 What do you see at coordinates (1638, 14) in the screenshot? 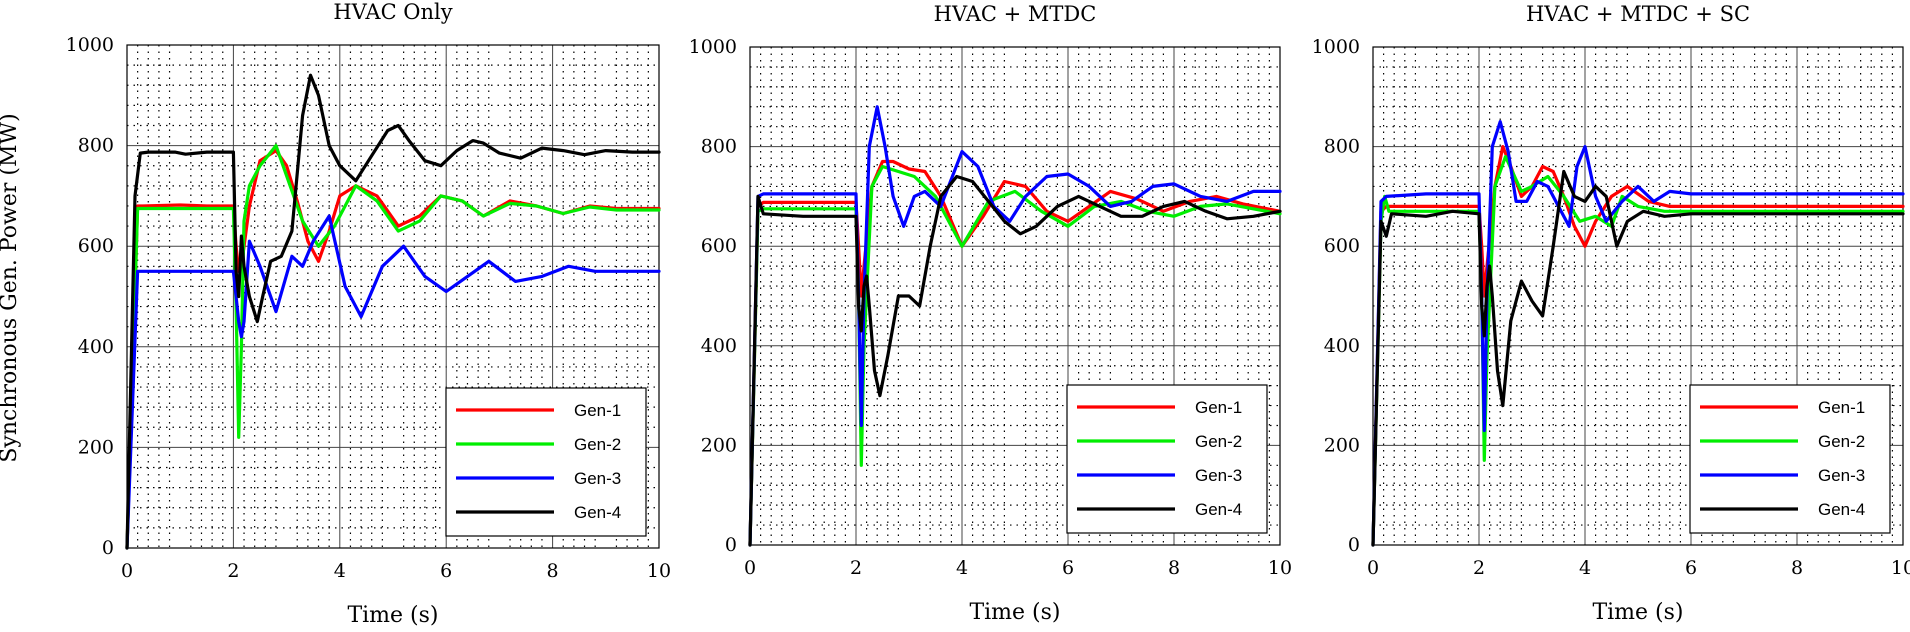
I see `chart-title: HVAC + MTDC + SC` at bounding box center [1638, 14].